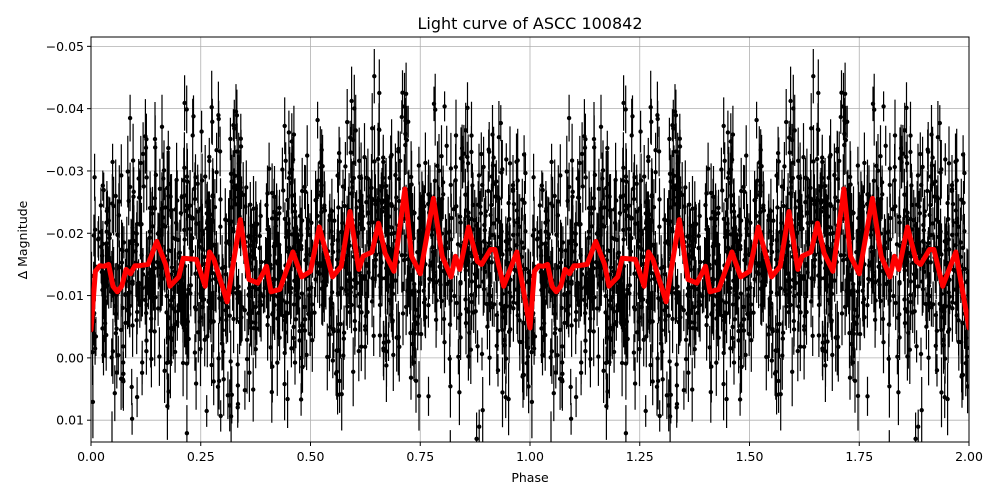 The image size is (1000, 500). What do you see at coordinates (969, 456) in the screenshot?
I see `x-tick-label: 2.00` at bounding box center [969, 456].